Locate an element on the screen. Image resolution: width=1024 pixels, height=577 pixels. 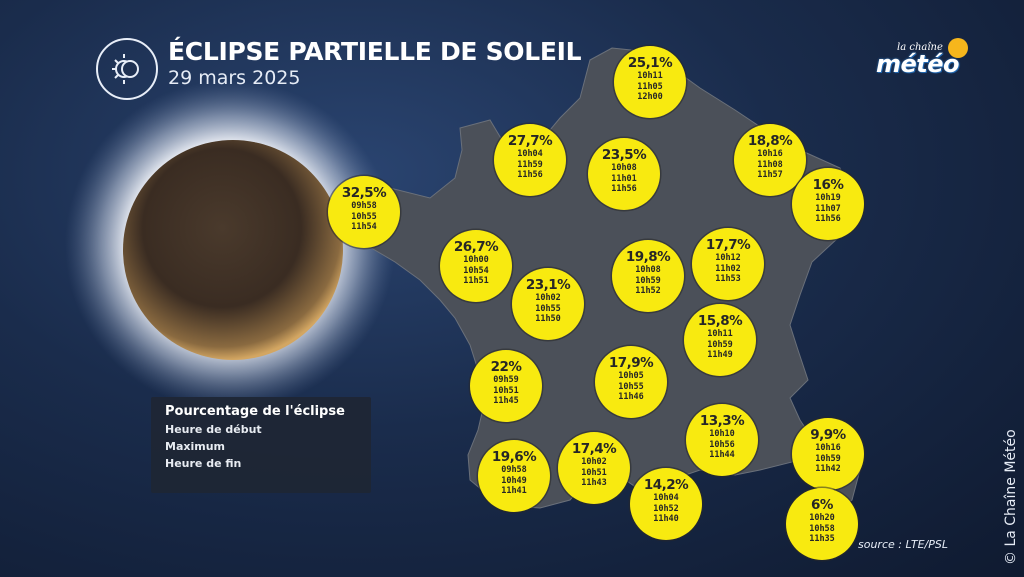
city-bubble: 27,7% 10h04 11h59 11h56 is located at coordinates (530, 160).